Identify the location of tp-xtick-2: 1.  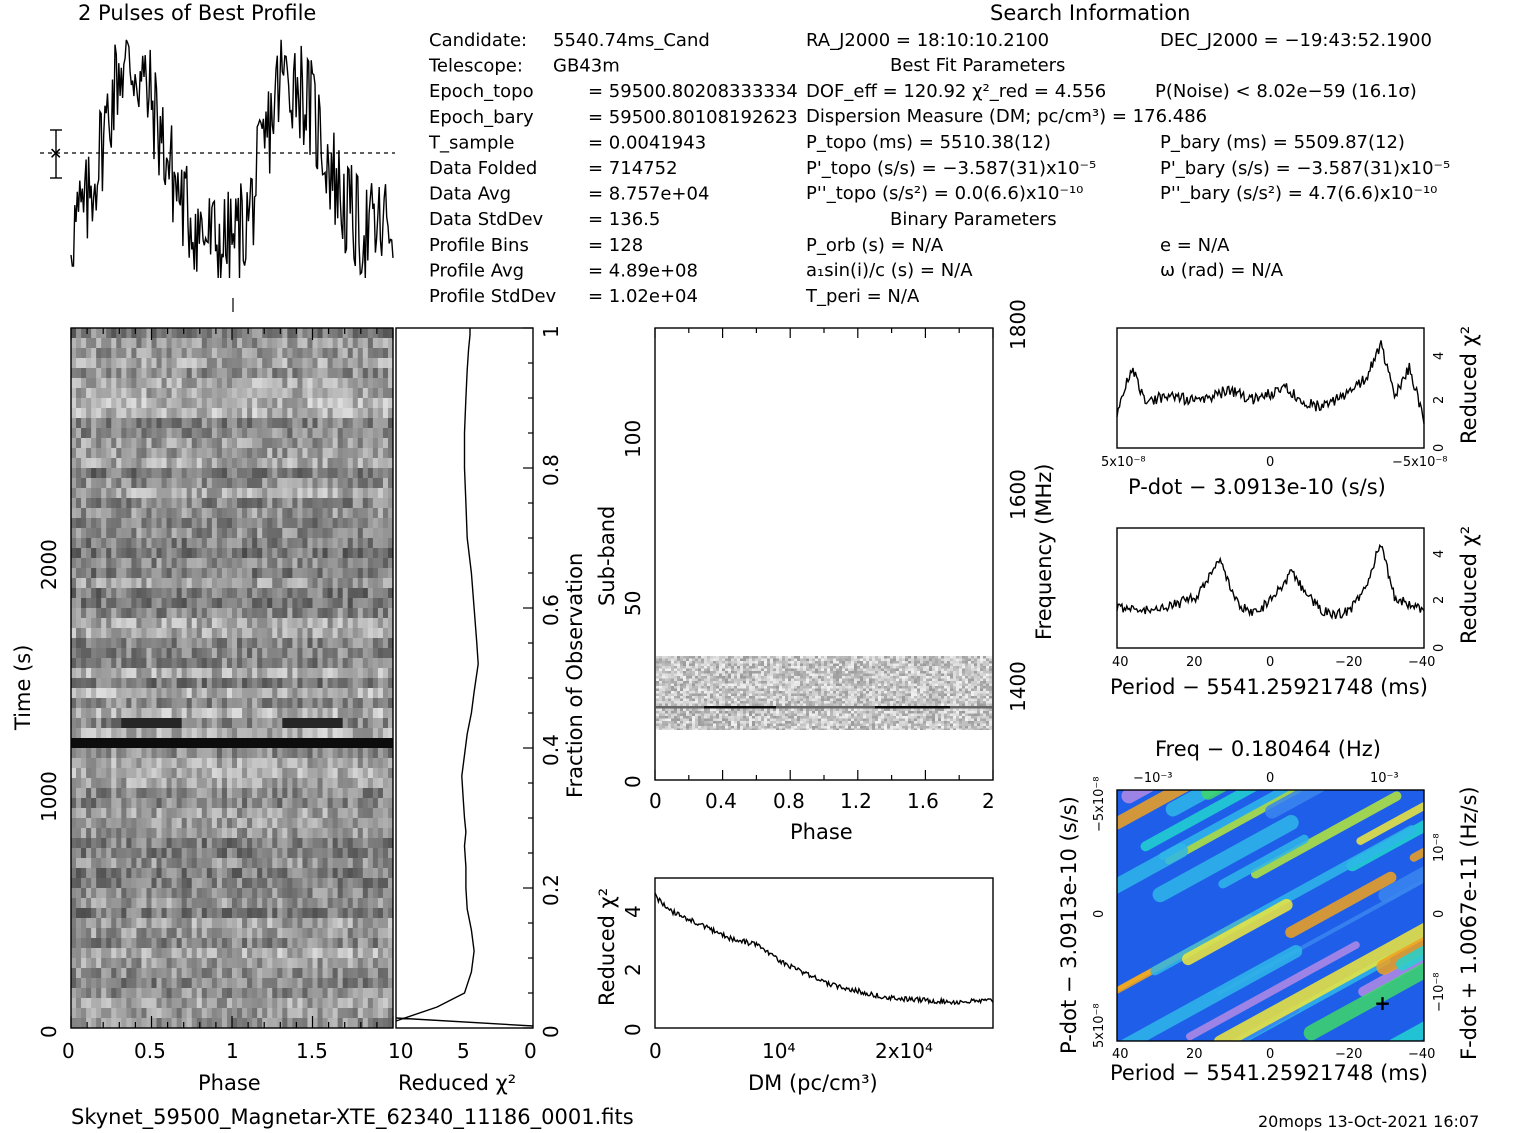
(232, 1051).